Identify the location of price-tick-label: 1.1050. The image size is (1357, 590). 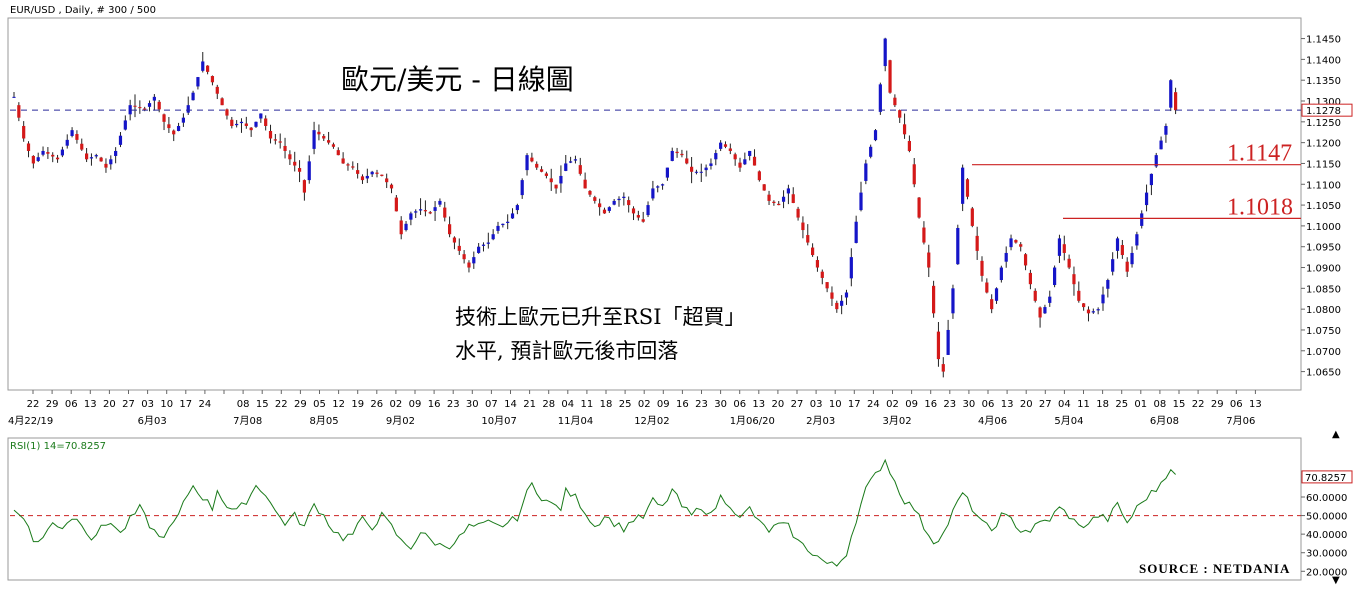
(1323, 206).